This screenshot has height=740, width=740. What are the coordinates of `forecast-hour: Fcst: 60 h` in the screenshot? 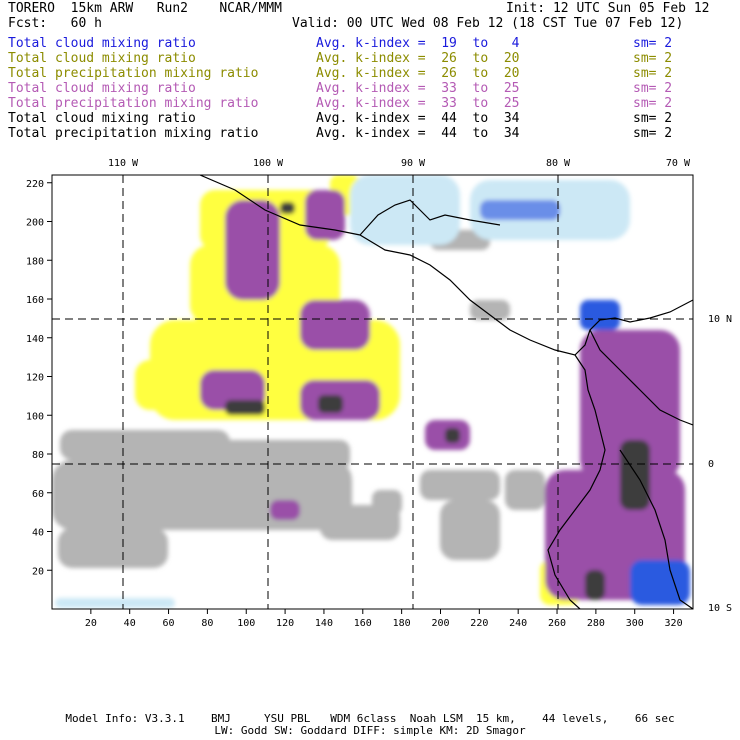 It's located at (55, 23).